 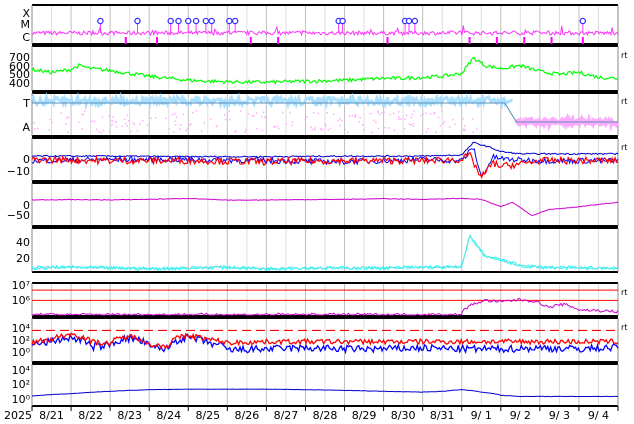 I want to click on speed-ylabel: 20, so click(x=23, y=258).